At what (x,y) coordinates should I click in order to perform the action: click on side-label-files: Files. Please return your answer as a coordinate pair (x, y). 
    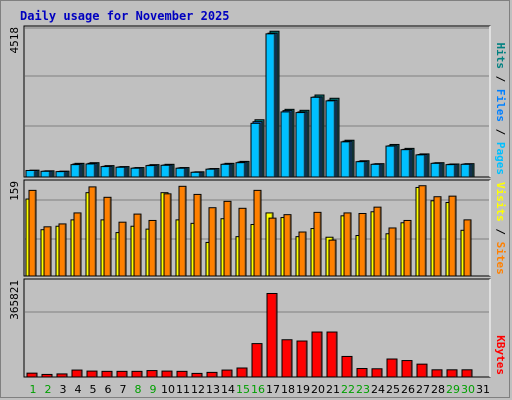
    Looking at the image, I should click on (500, 105).